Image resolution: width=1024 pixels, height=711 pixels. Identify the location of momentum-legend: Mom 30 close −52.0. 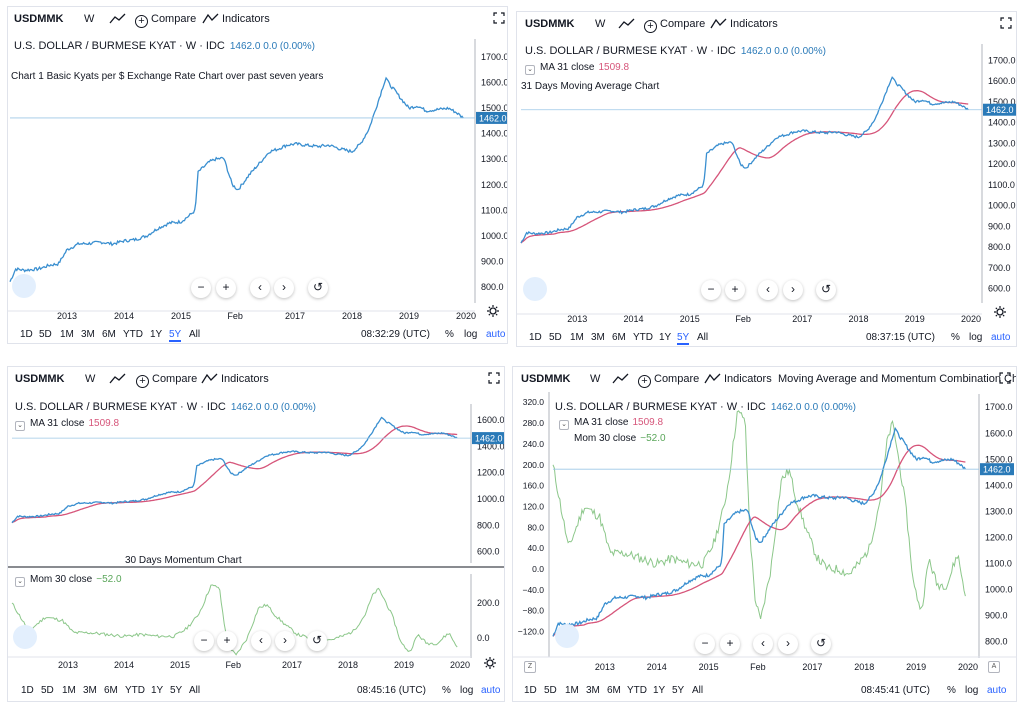
(620, 438).